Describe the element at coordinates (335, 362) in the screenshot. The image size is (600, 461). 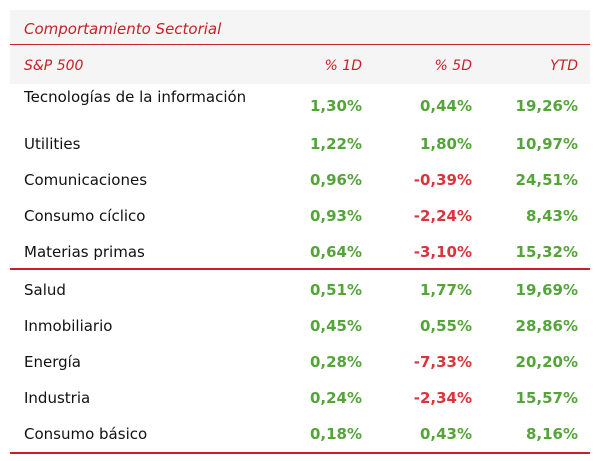
I see `value-d1: 0,28%` at that location.